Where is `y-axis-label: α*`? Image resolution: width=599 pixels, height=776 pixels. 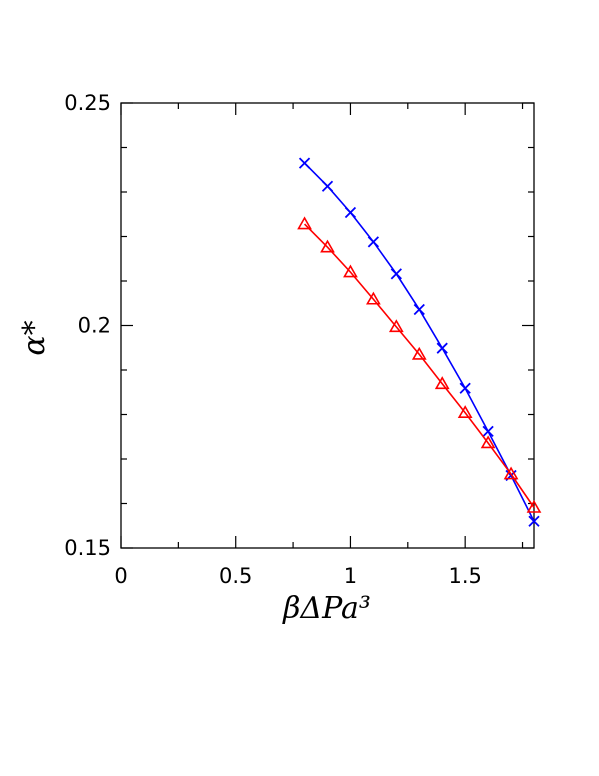 y-axis-label: α* is located at coordinates (34, 337).